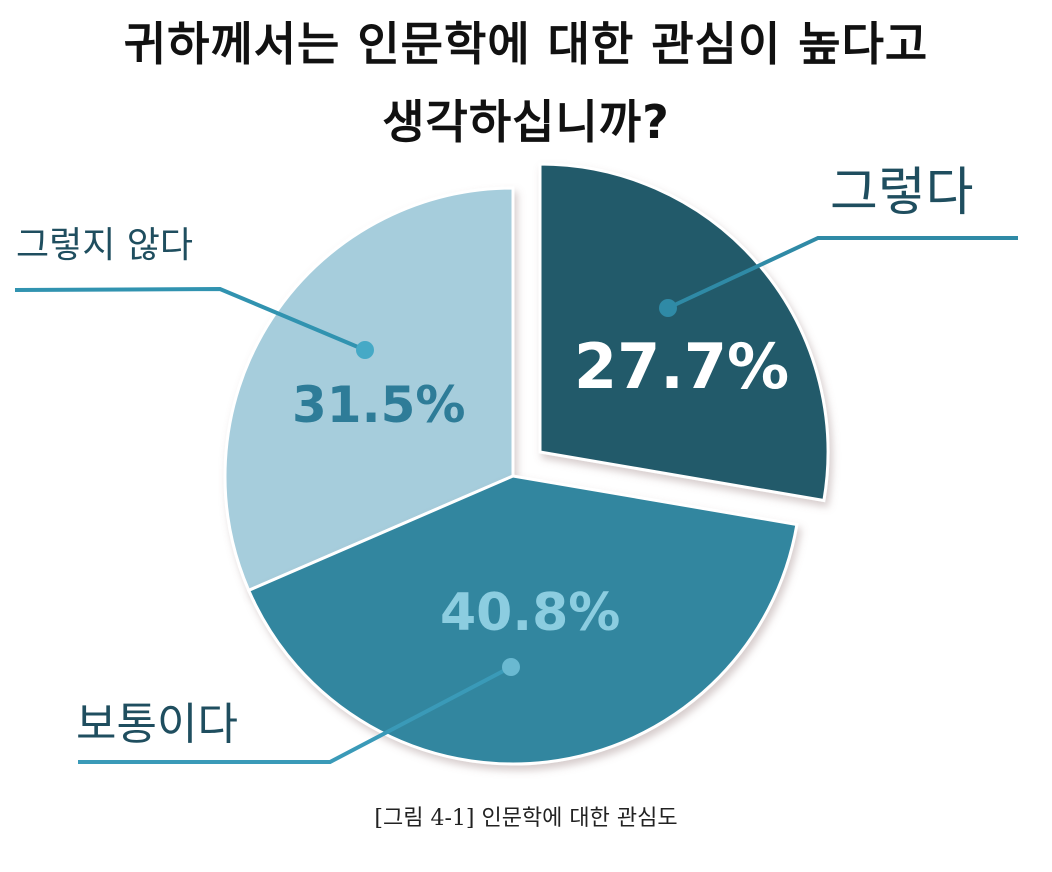 The image size is (1052, 872). What do you see at coordinates (842, 273) in the screenshot?
I see `leader-line-yes` at bounding box center [842, 273].